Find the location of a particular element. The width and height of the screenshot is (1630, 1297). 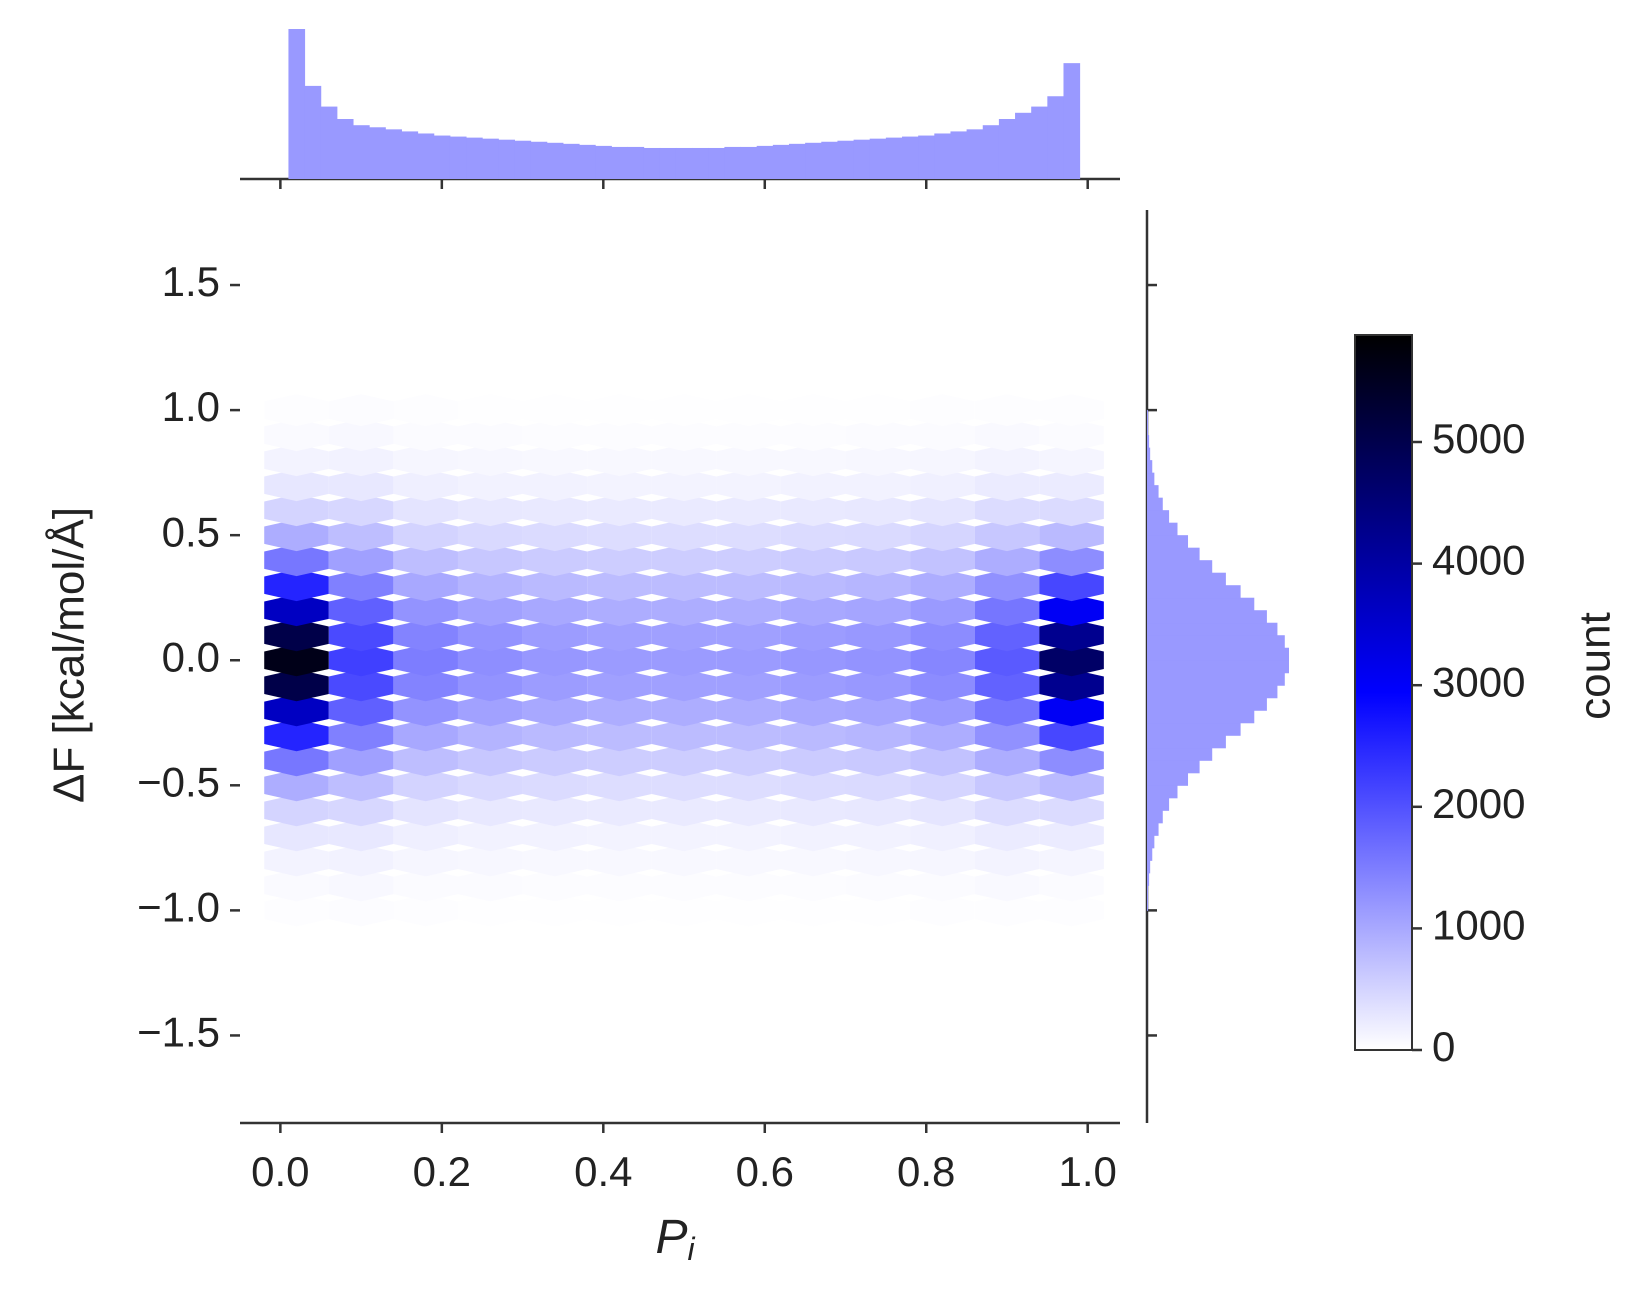

y-tick-label: −1.0 is located at coordinates (178, 906).